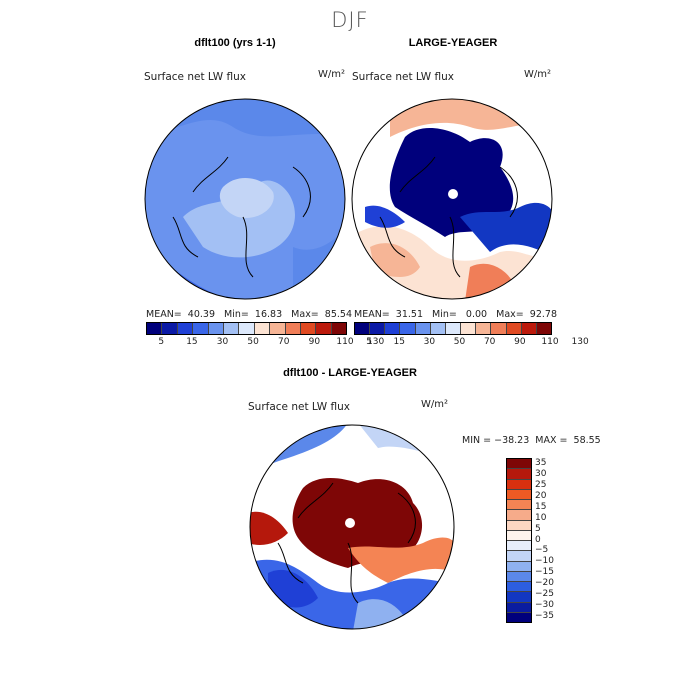 This screenshot has height=700, width=700. Describe the element at coordinates (531, 440) in the screenshot. I see `diff-stats: MIN = −38.23 MAX = 58.55` at that location.